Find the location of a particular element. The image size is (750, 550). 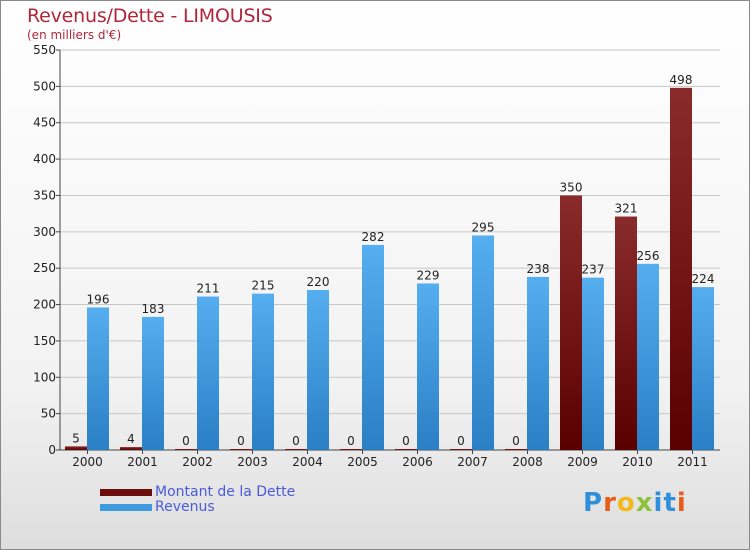

x-tick-label: 2011 is located at coordinates (692, 462).